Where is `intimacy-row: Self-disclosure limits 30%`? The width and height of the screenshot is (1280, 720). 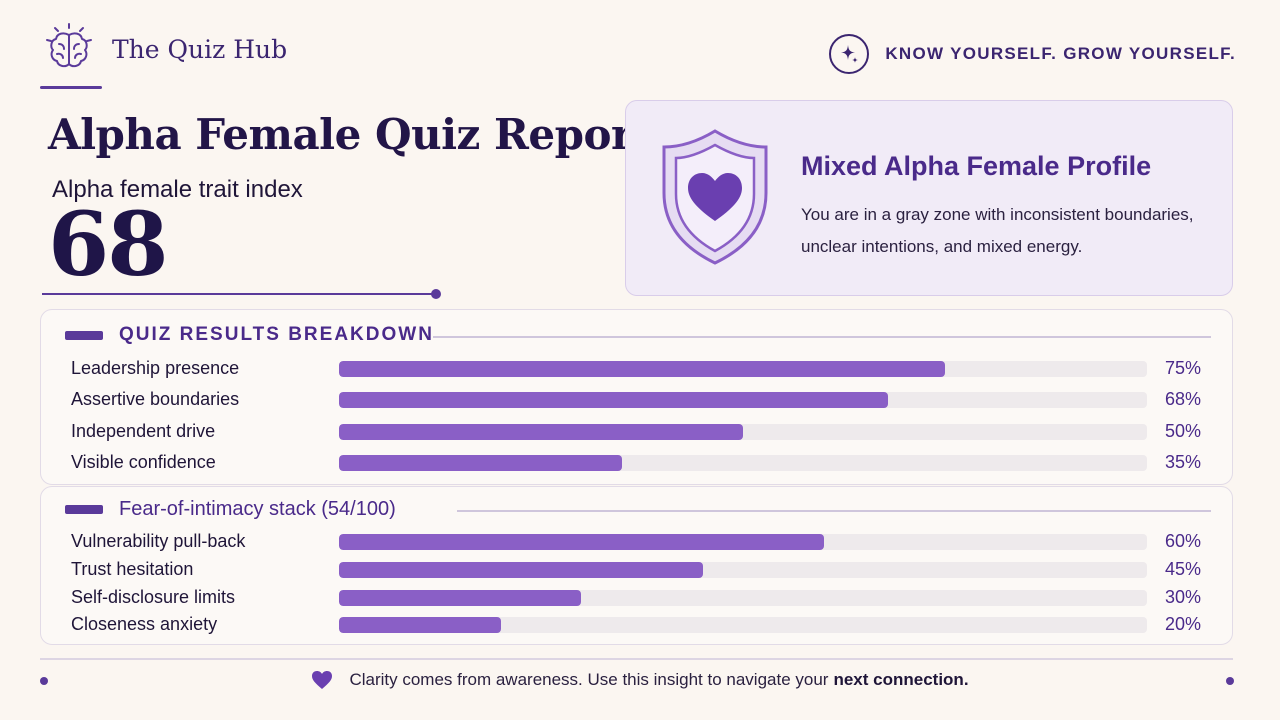 intimacy-row: Self-disclosure limits 30% is located at coordinates (636, 598).